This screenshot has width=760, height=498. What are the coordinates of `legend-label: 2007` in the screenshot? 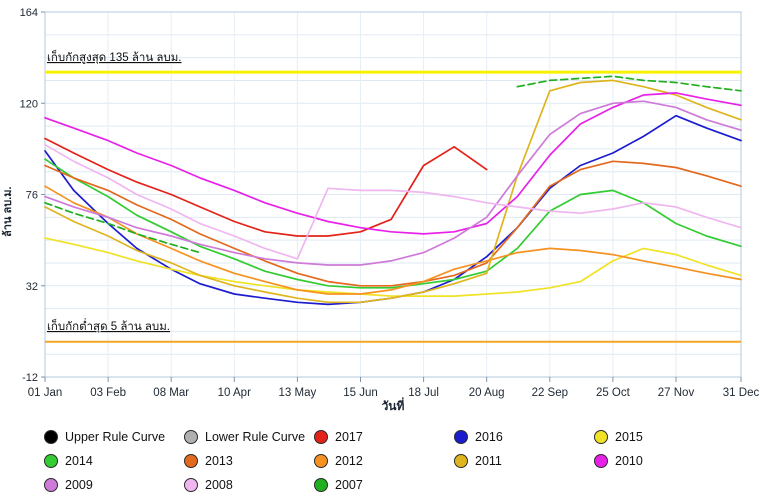 It's located at (349, 485).